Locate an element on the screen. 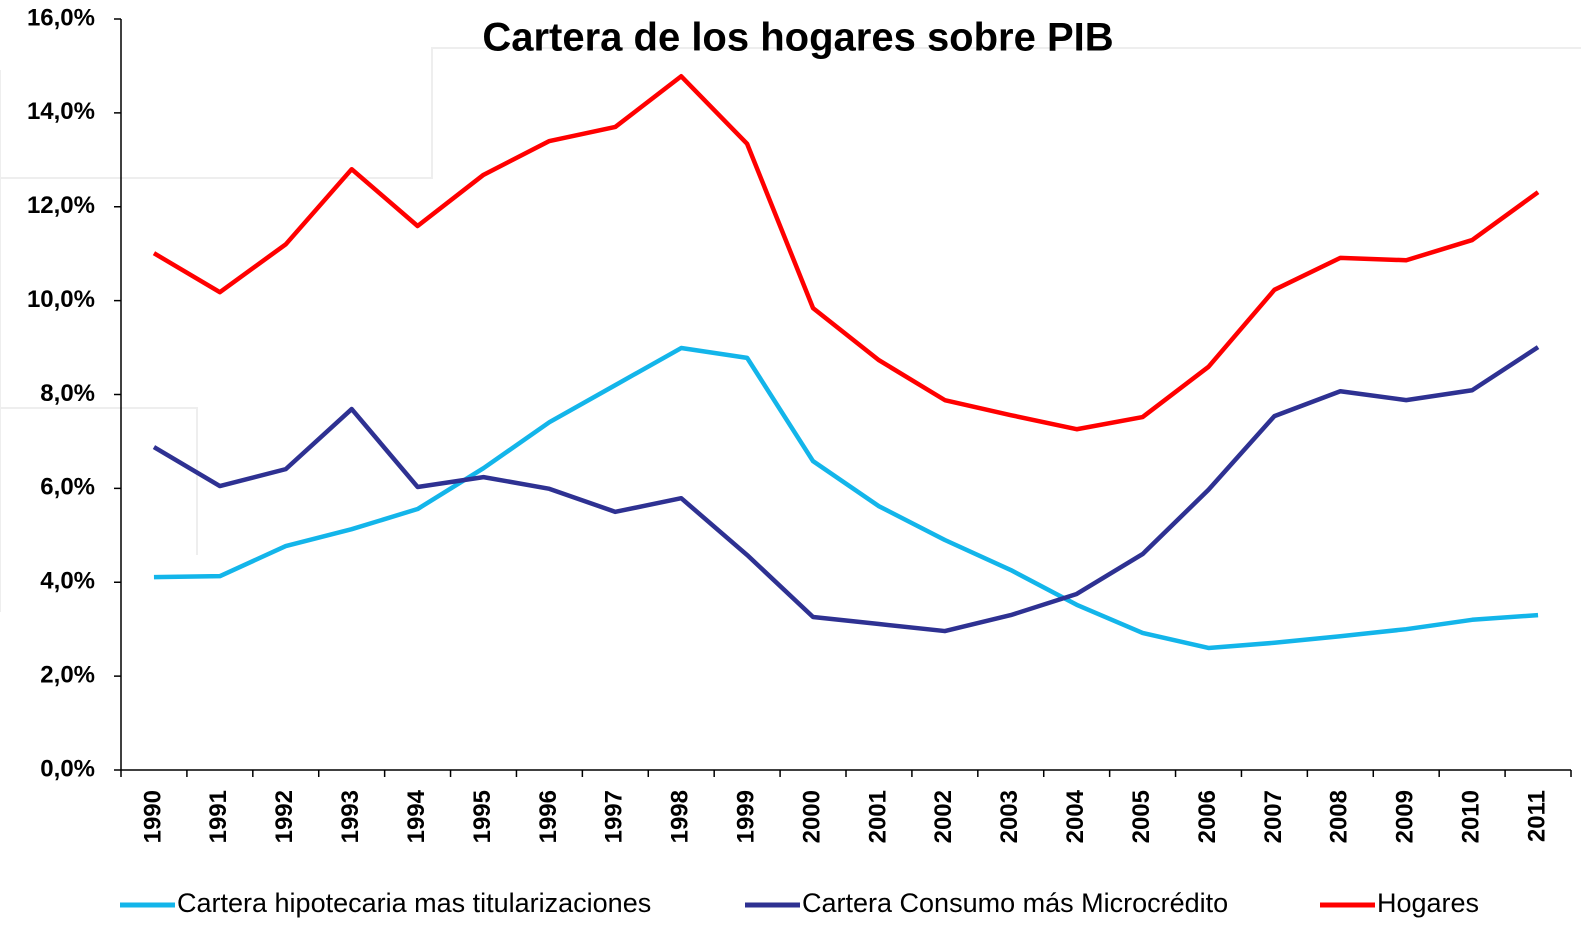 The width and height of the screenshot is (1581, 931). x-tick-label: 2009 is located at coordinates (1405, 816).